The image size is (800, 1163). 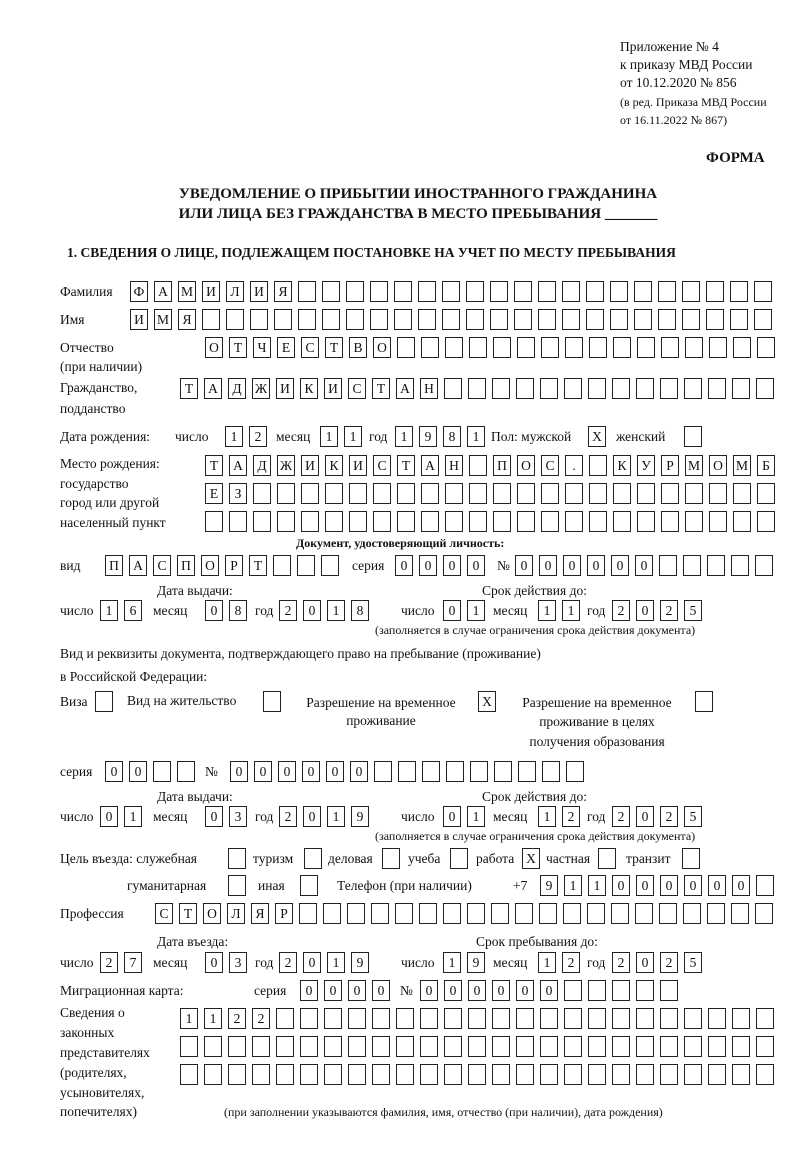 I want to click on id-series-cell: 0, so click(x=428, y=565).